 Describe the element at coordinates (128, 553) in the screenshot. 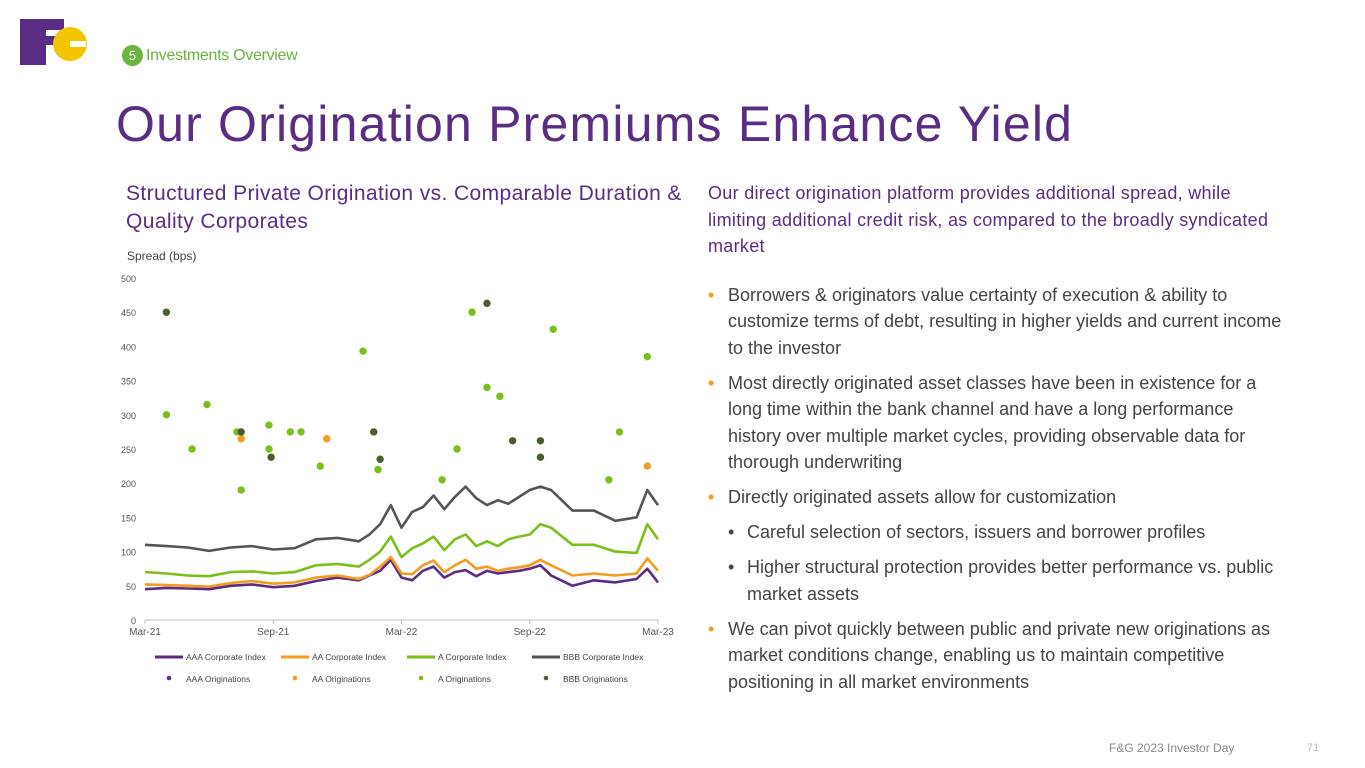

I see `y-tick-label: 100` at that location.